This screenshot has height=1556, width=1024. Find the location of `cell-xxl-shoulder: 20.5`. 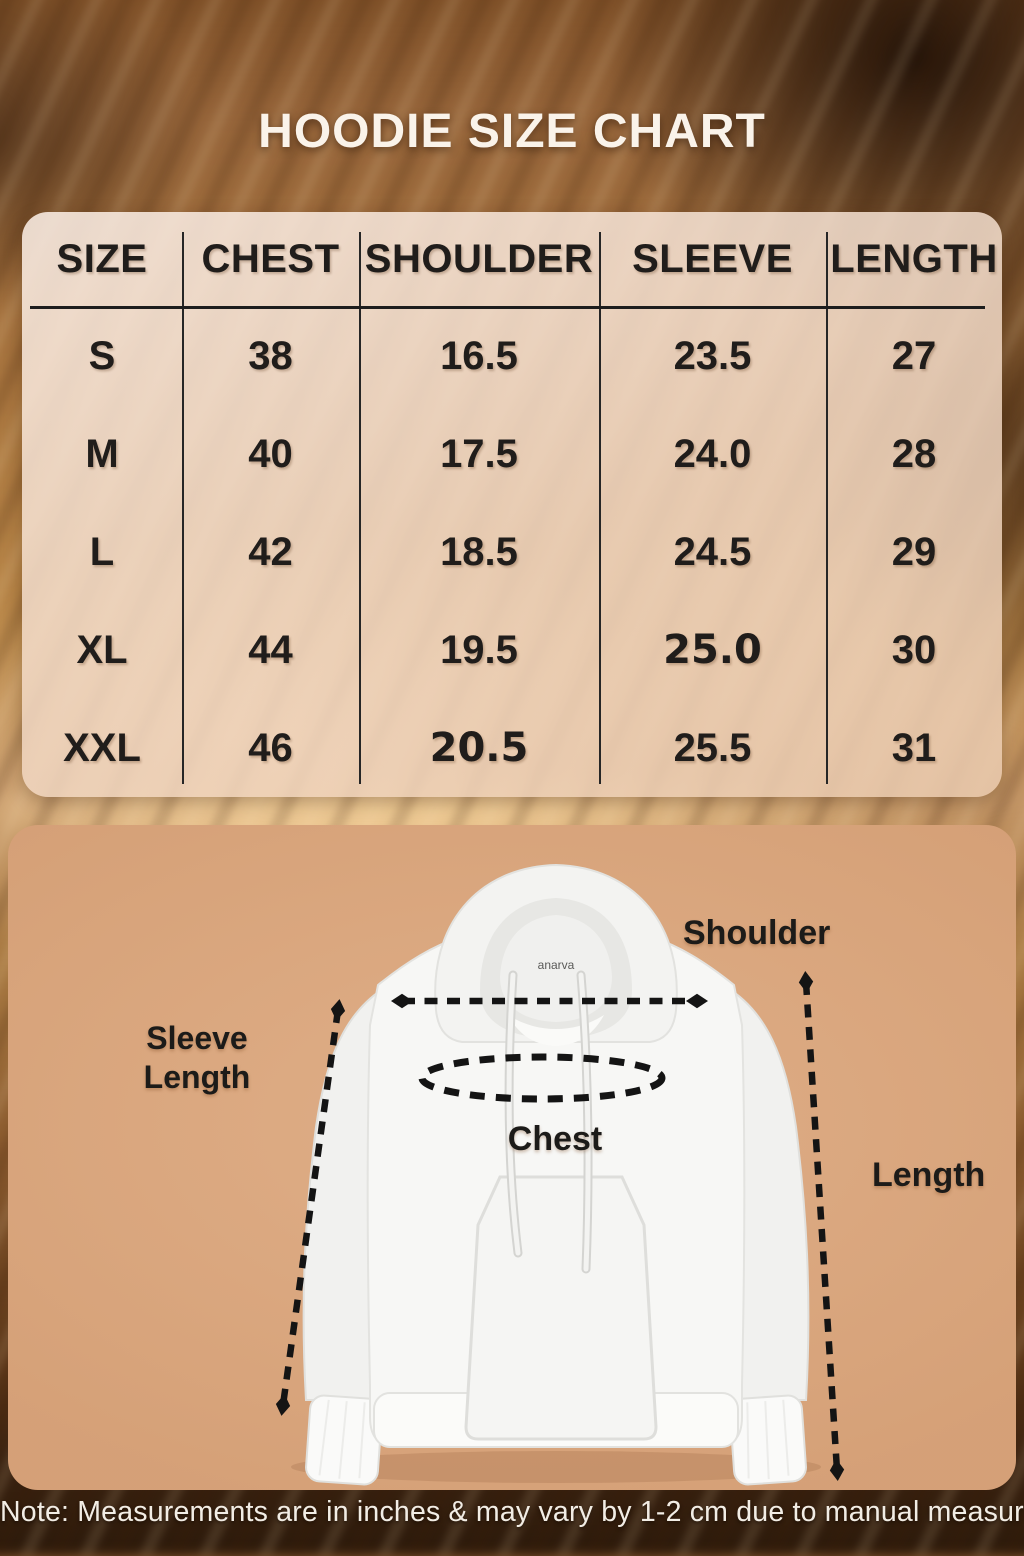

cell-xxl-shoulder: 20.5 is located at coordinates (479, 748).